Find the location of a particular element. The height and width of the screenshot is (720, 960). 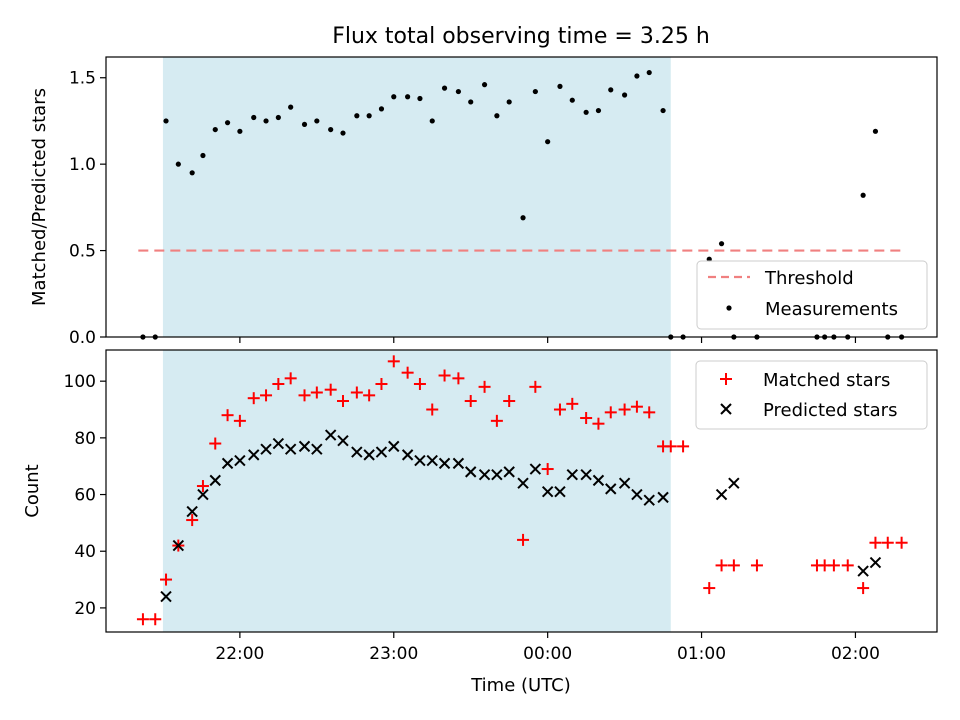

bottom-panel-y-axis-label: Count is located at coordinates (32, 490).